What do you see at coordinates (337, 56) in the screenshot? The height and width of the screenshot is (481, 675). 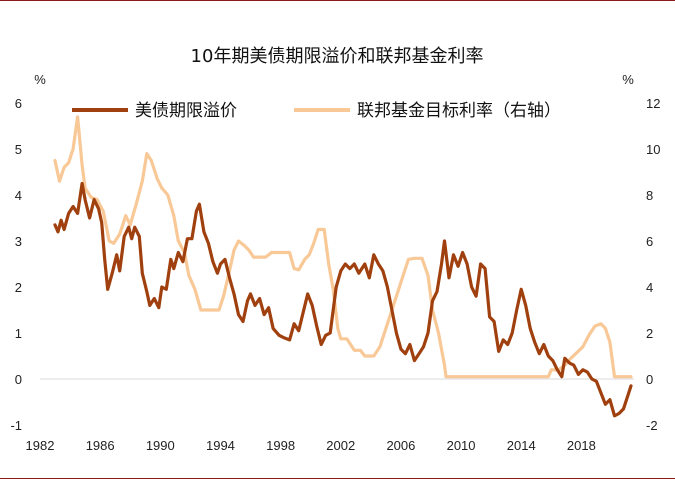 I see `chart-title: 10年期美债期限溢价和联邦基金利率` at bounding box center [337, 56].